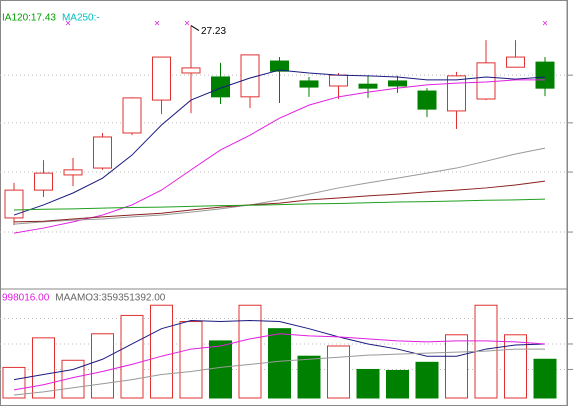 Image resolution: width=575 pixels, height=410 pixels. What do you see at coordinates (26, 298) in the screenshot?
I see `legend-text: 998016.00` at bounding box center [26, 298].